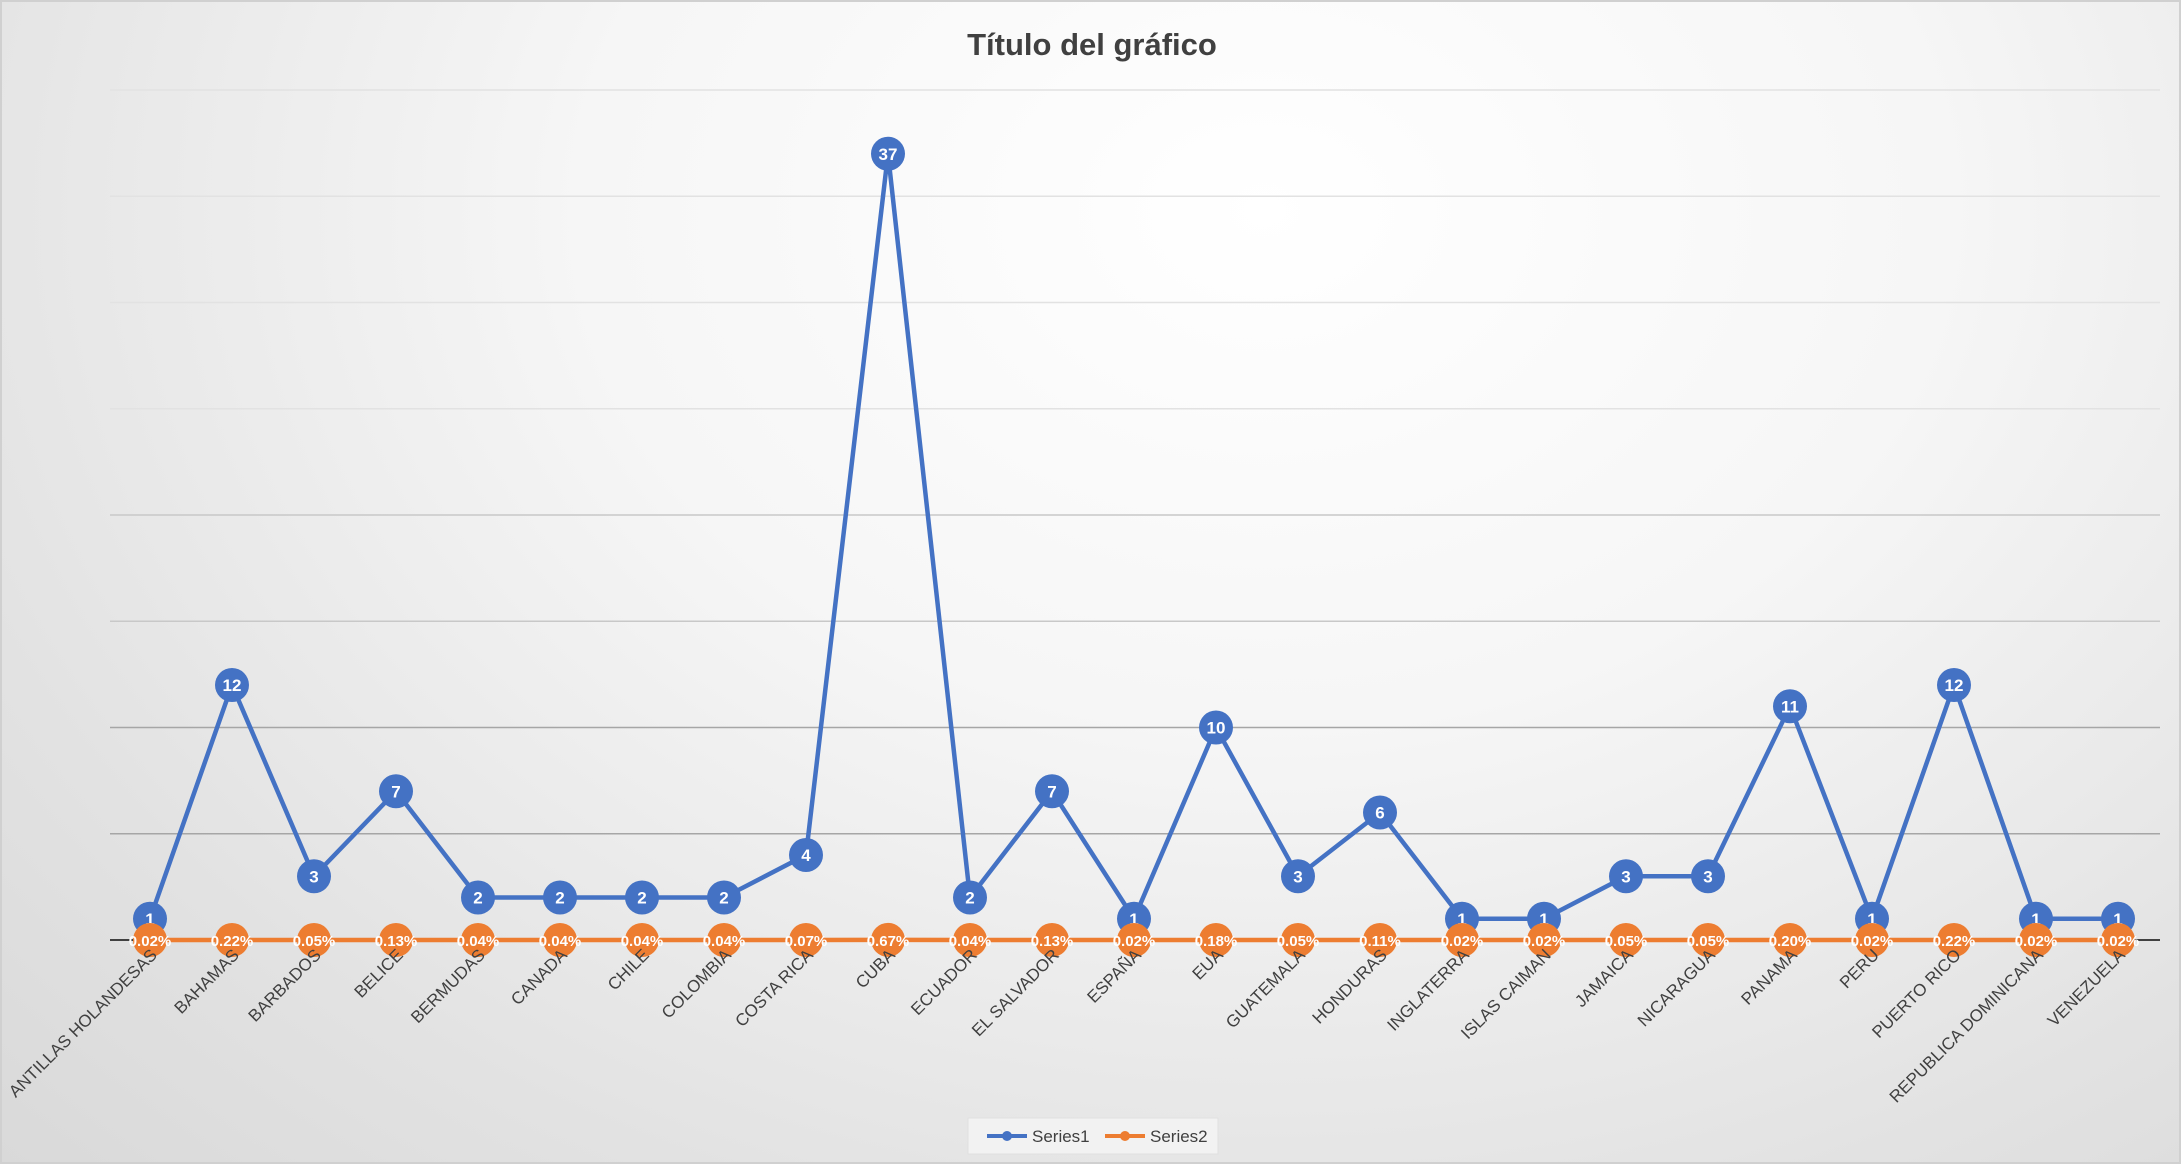 Image resolution: width=2181 pixels, height=1166 pixels. What do you see at coordinates (1790, 706) in the screenshot?
I see `series-1-data-label: 11` at bounding box center [1790, 706].